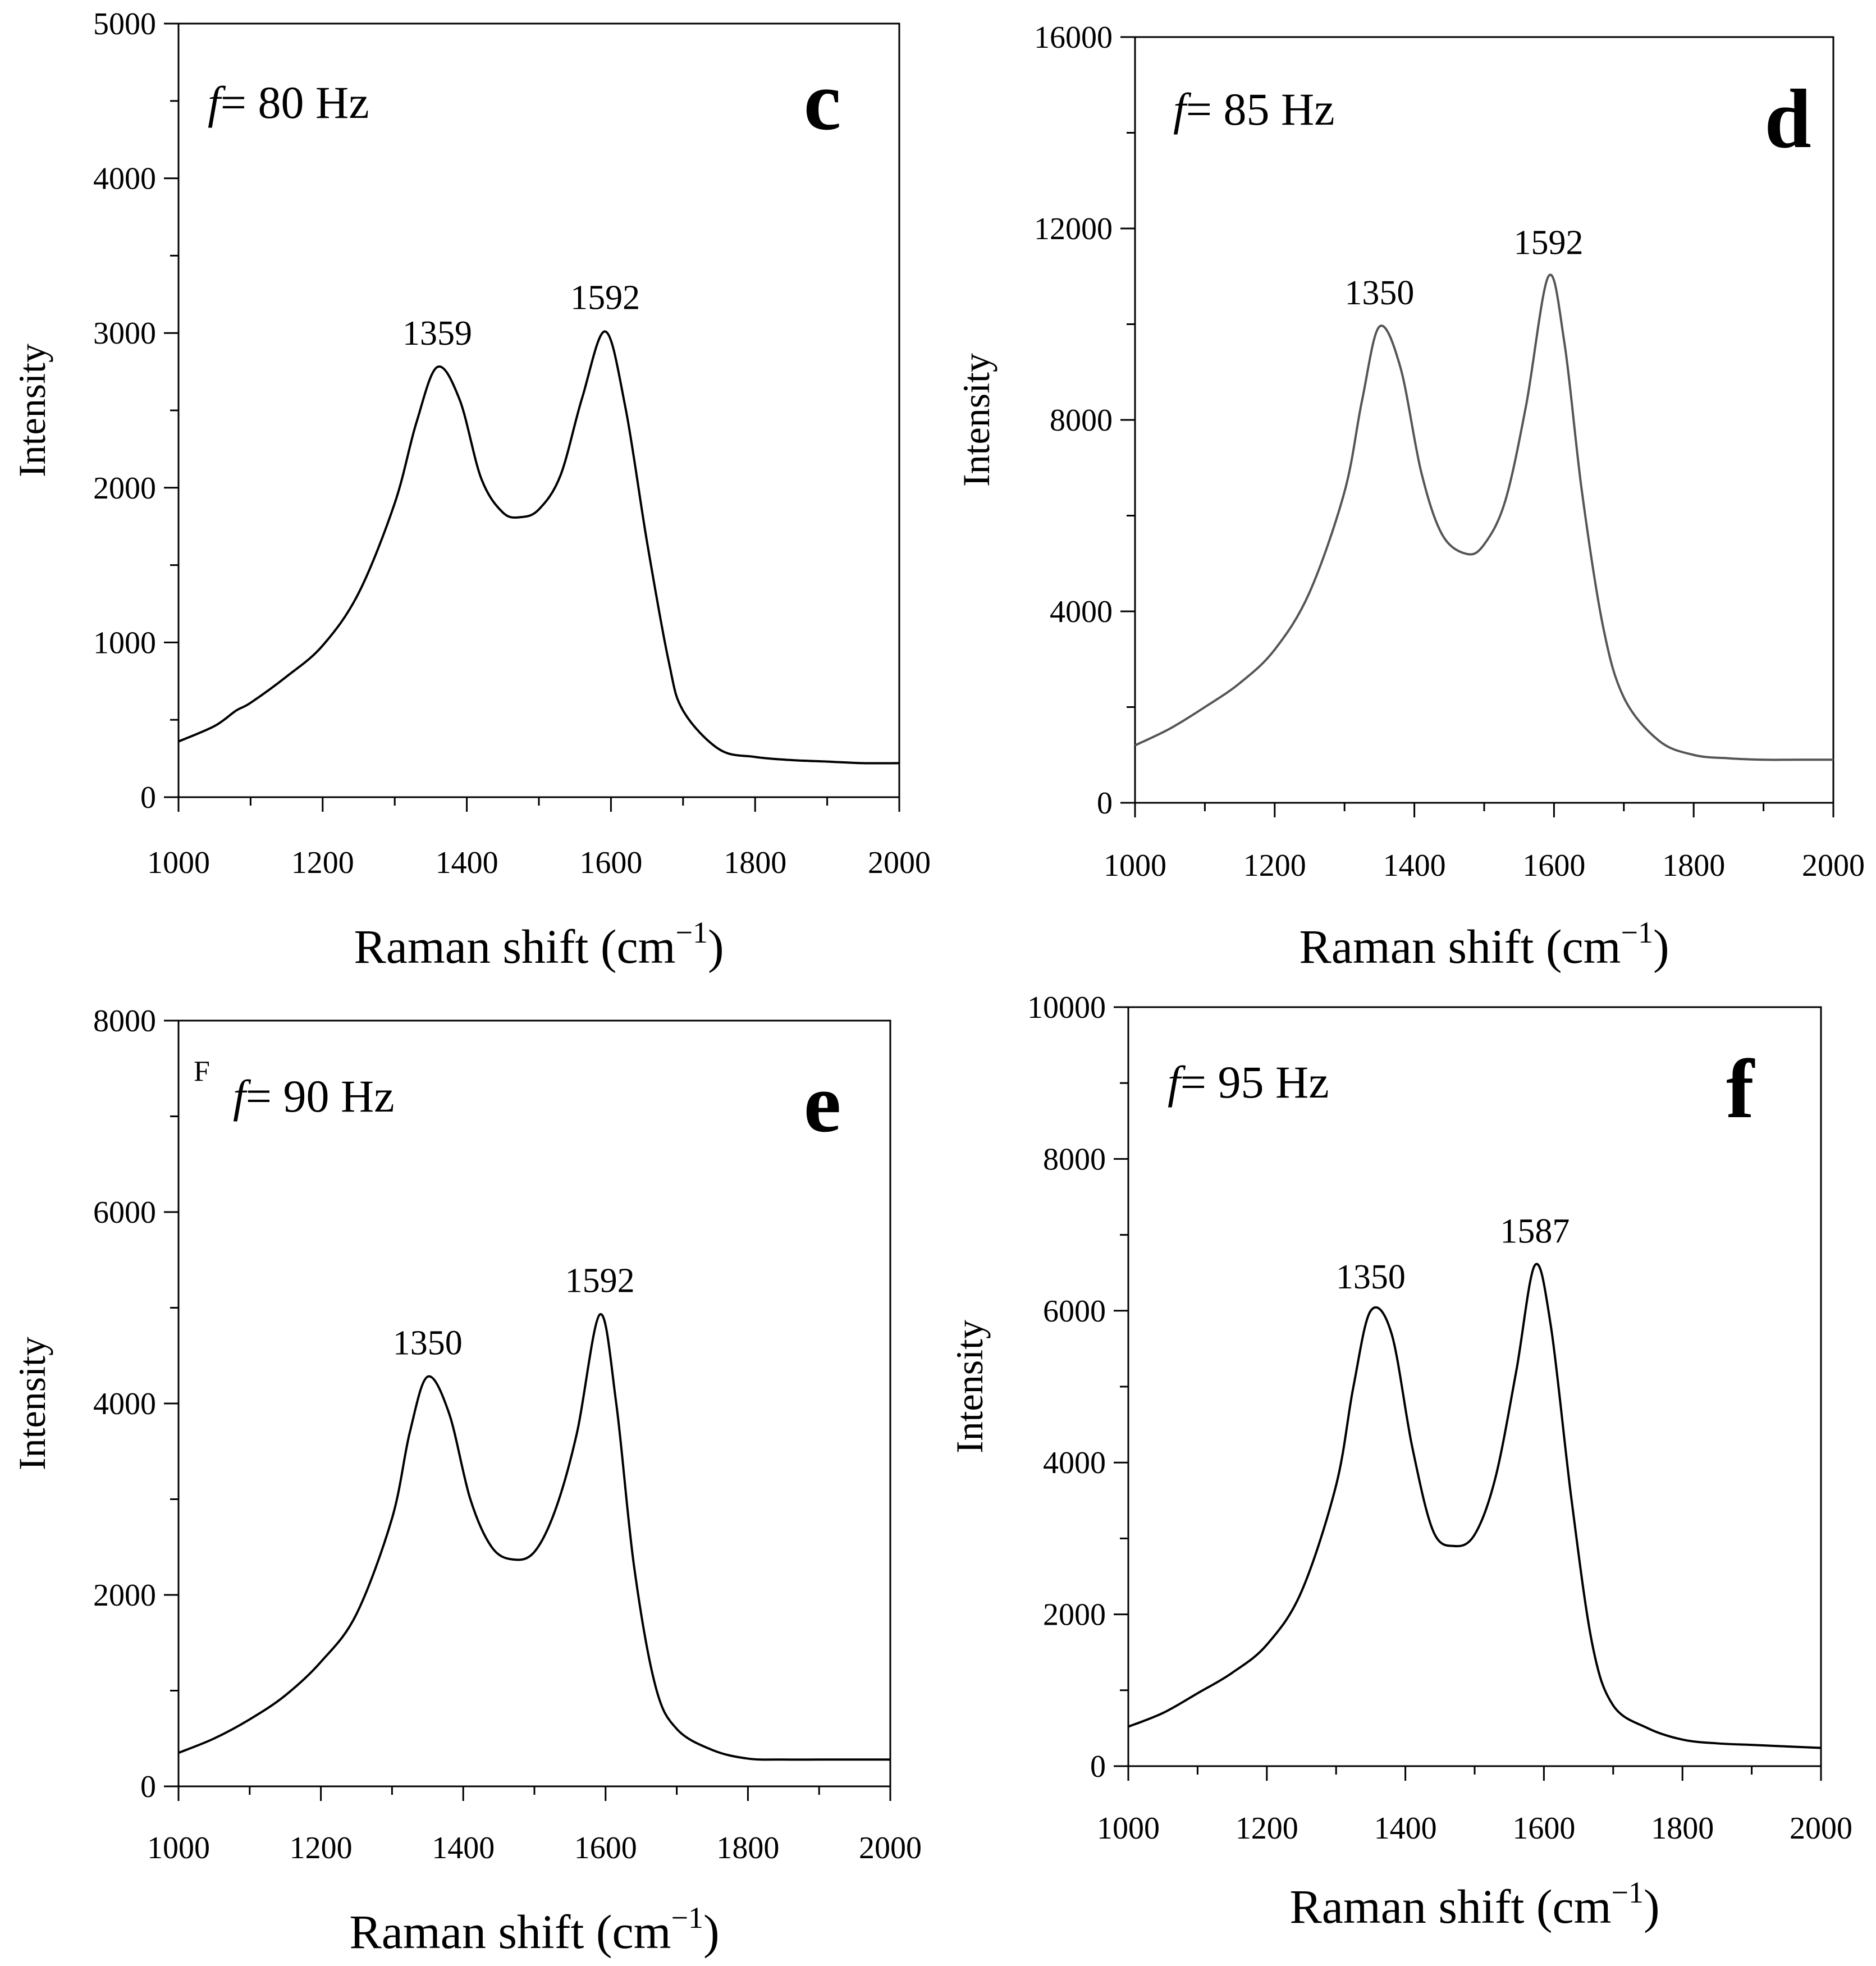 The height and width of the screenshot is (1966, 1876). What do you see at coordinates (1066, 1007) in the screenshot?
I see `y-tick-label: 10000` at bounding box center [1066, 1007].